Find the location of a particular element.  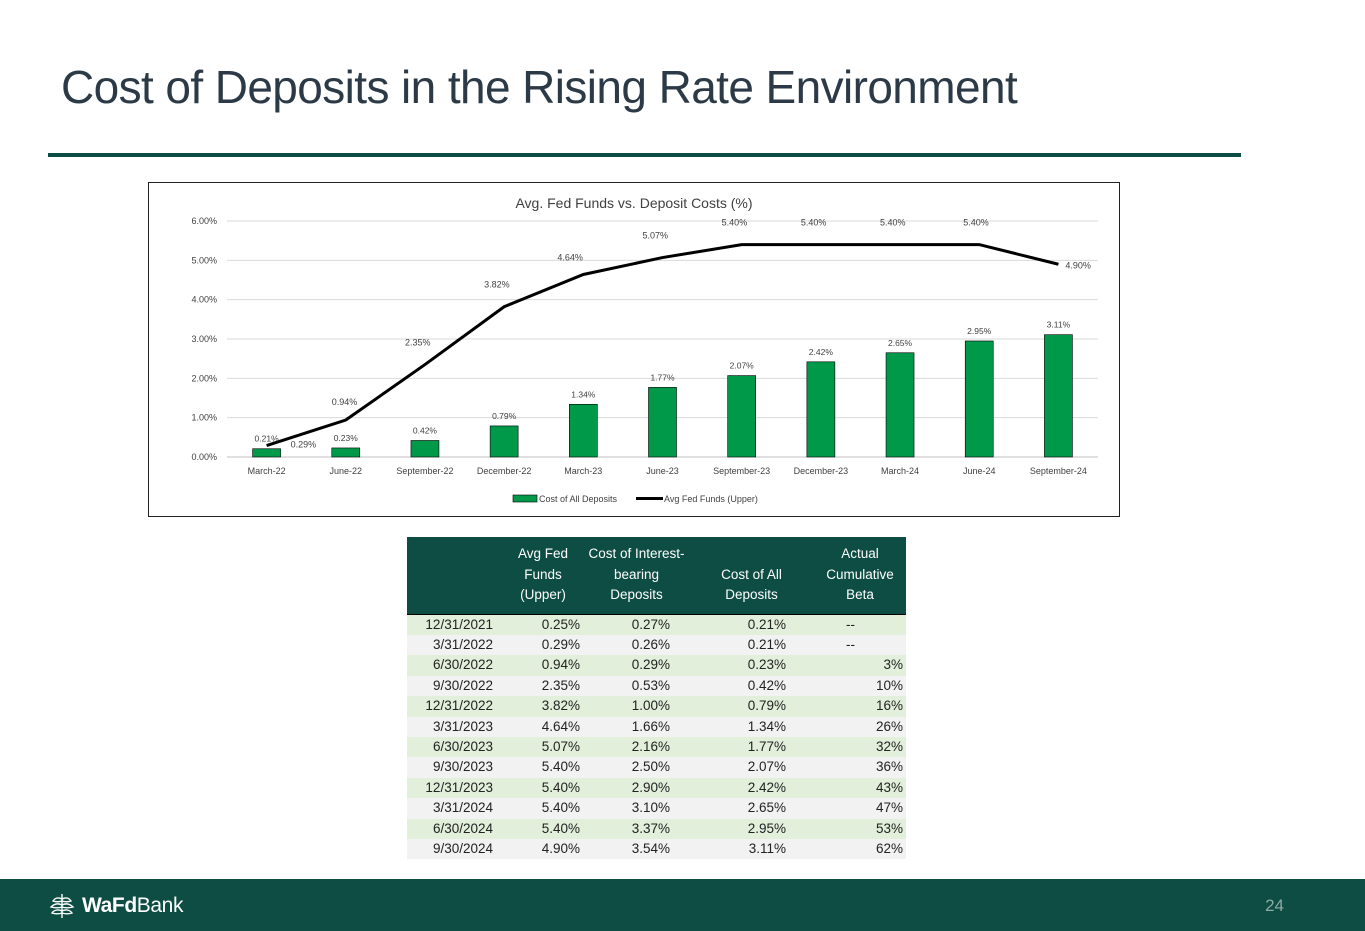

wafd-wheat-icon is located at coordinates (62, 906).